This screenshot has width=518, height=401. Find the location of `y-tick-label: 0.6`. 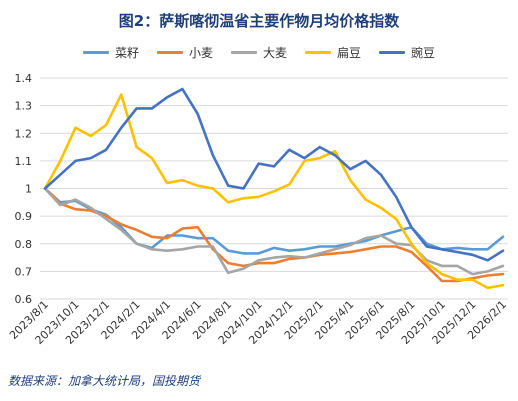

y-tick-label: 0.6 is located at coordinates (24, 299).